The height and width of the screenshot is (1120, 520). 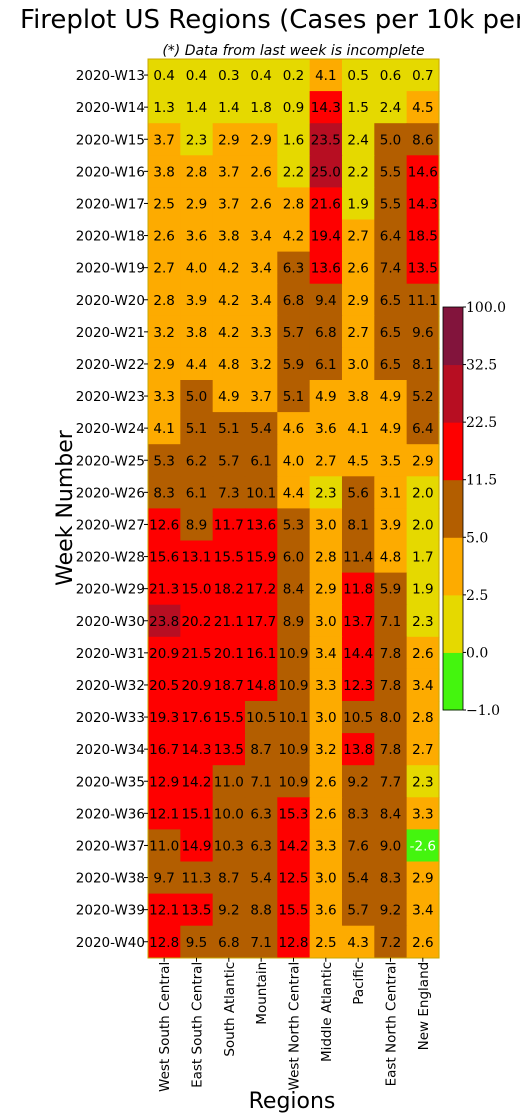 What do you see at coordinates (358, 654) in the screenshot?
I see `heatmap-cell-label: 14.4` at bounding box center [358, 654].